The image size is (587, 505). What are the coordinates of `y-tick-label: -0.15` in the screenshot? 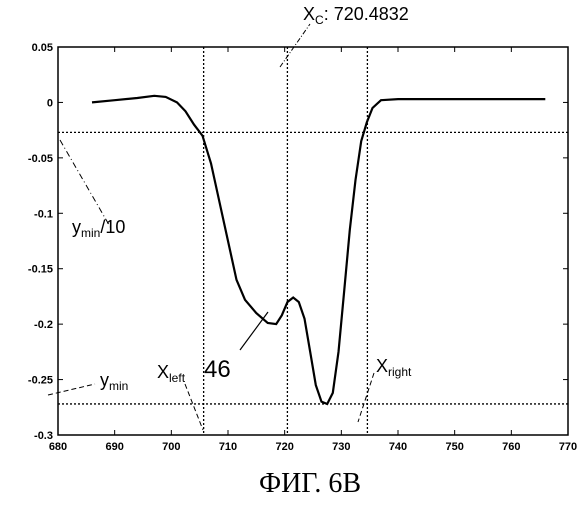 It's located at (40, 270).